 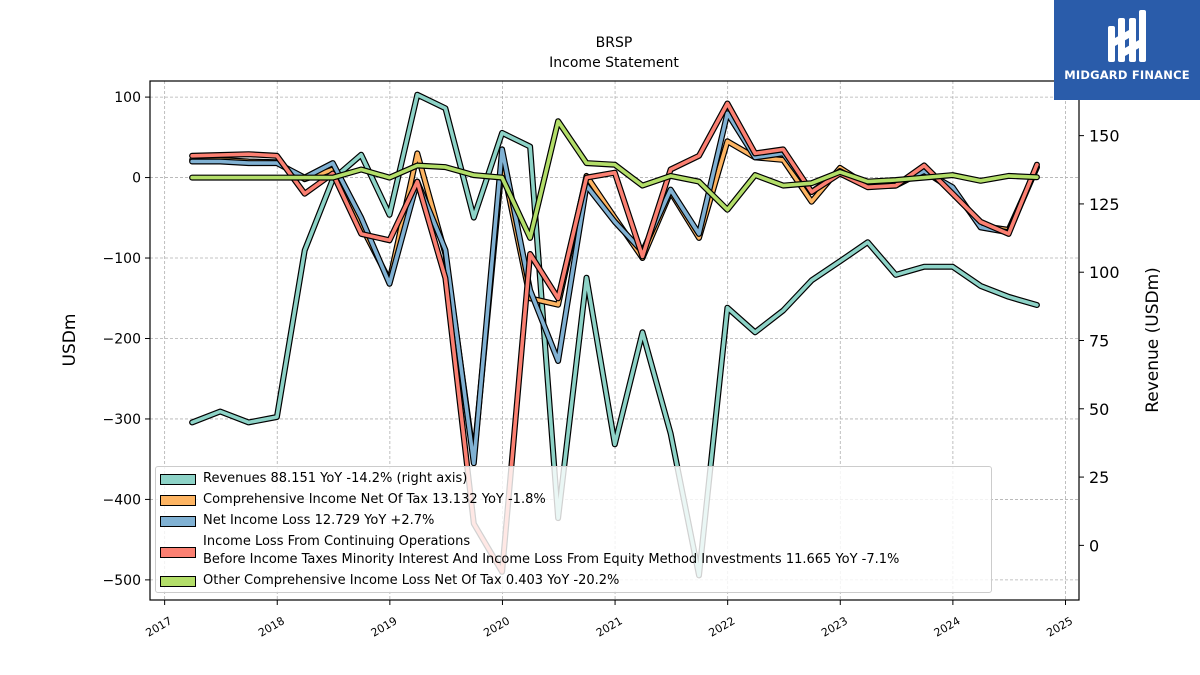 I want to click on y-tick-label-left: −200, so click(x=122, y=339).